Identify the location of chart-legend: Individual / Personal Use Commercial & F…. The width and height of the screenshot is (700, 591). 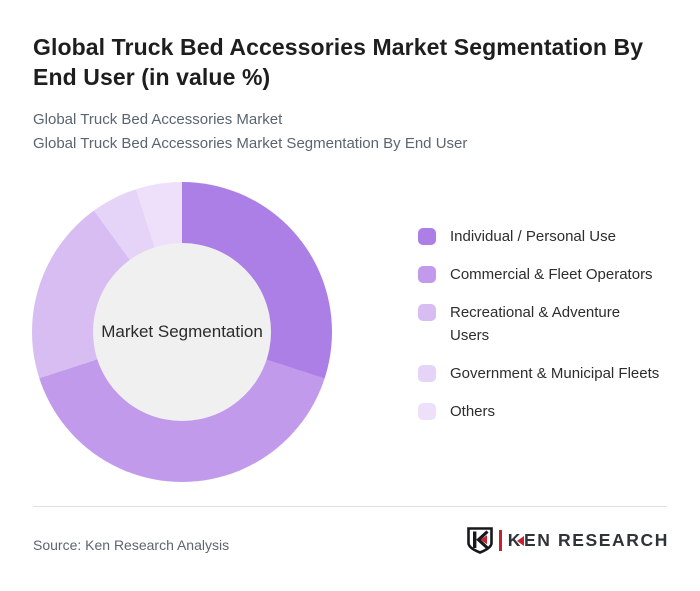
(540, 324).